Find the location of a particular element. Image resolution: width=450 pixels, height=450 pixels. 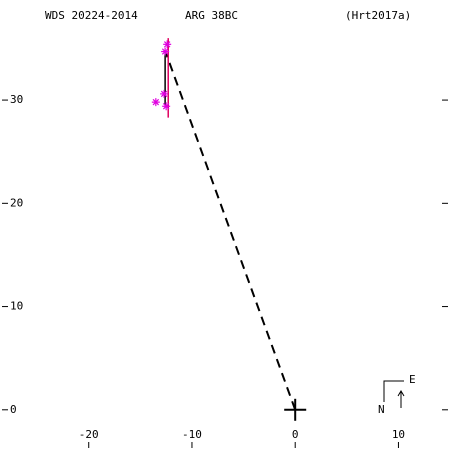

y-tick-label: 30 is located at coordinates (16, 99).